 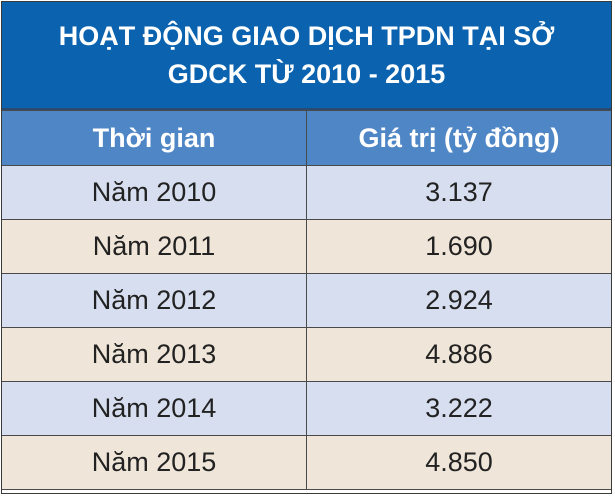 I want to click on table-row: Năm 2013 4.886, so click(x=306, y=354).